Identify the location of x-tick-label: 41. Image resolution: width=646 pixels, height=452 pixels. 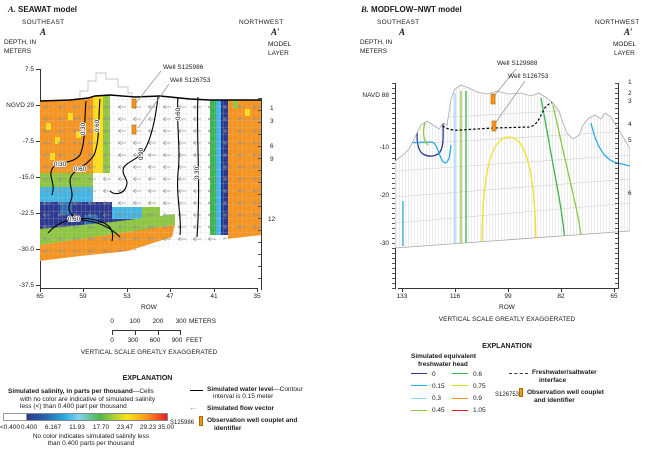
(214, 296).